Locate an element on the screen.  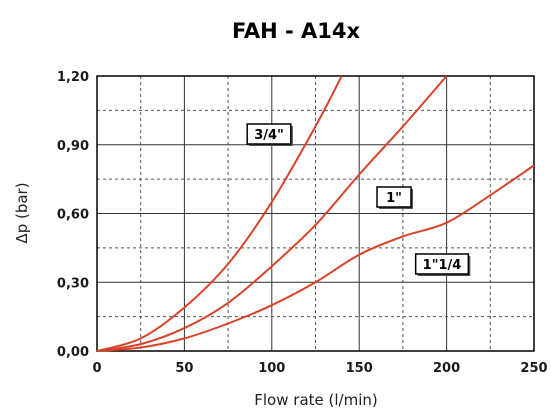
y-axis-label: Δp (bar) is located at coordinates (22, 212).